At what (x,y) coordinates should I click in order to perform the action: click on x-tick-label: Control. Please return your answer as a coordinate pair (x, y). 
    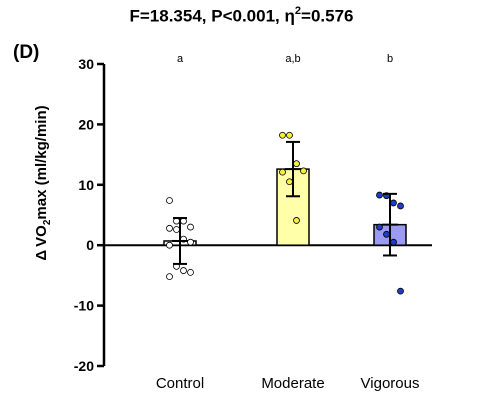
    Looking at the image, I should click on (180, 383).